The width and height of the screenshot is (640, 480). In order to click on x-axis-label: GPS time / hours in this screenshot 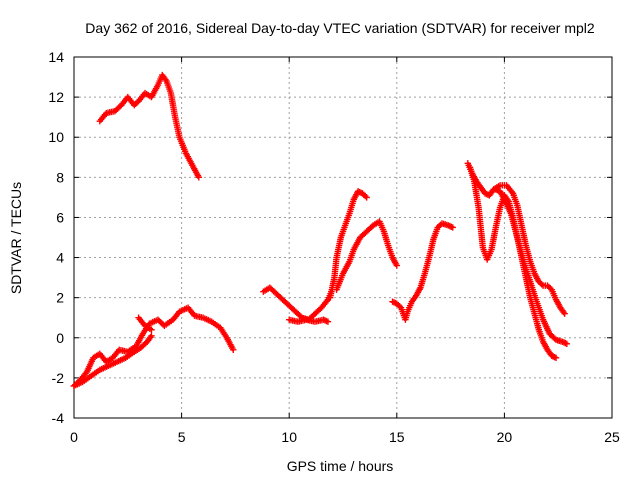, I will do `click(340, 466)`.